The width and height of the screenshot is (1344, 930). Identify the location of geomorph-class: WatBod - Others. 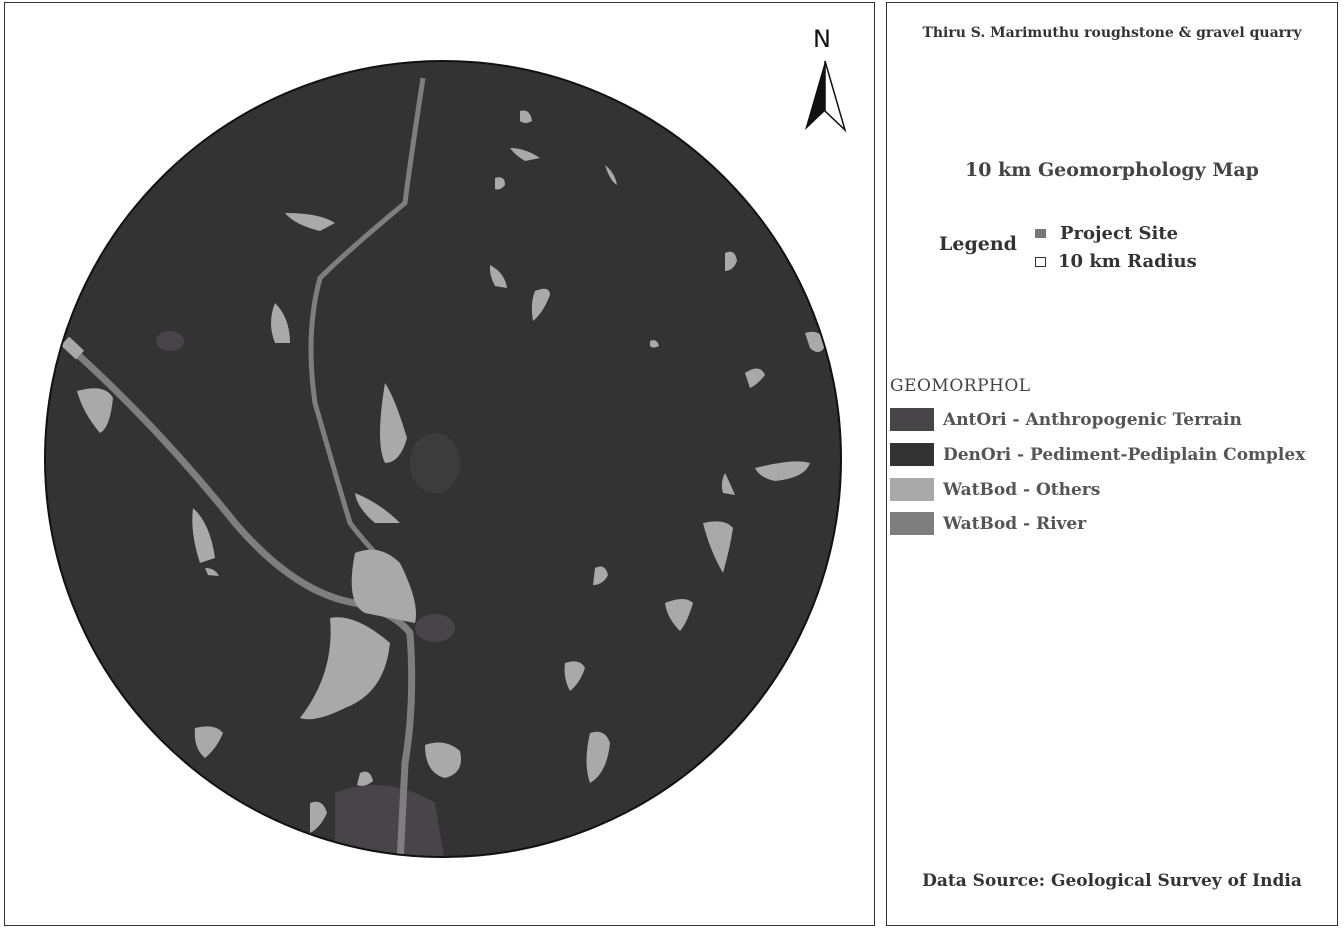
(995, 489).